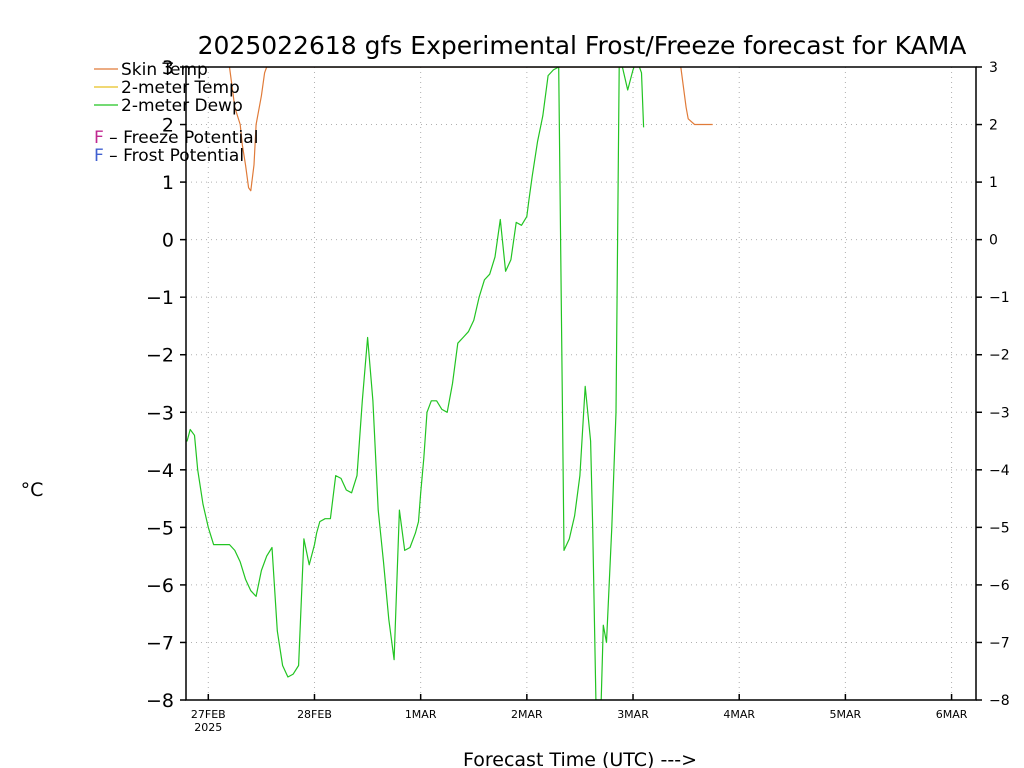  Describe the element at coordinates (527, 714) in the screenshot. I see `x-tick-label: 2MAR` at that location.